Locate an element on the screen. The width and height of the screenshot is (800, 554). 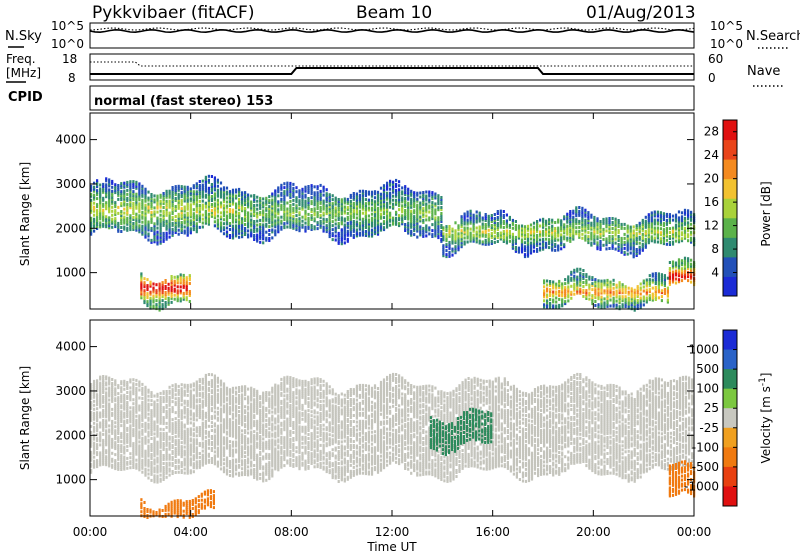
nsky-tick-bottom: 10^0 is located at coordinates (67, 44).